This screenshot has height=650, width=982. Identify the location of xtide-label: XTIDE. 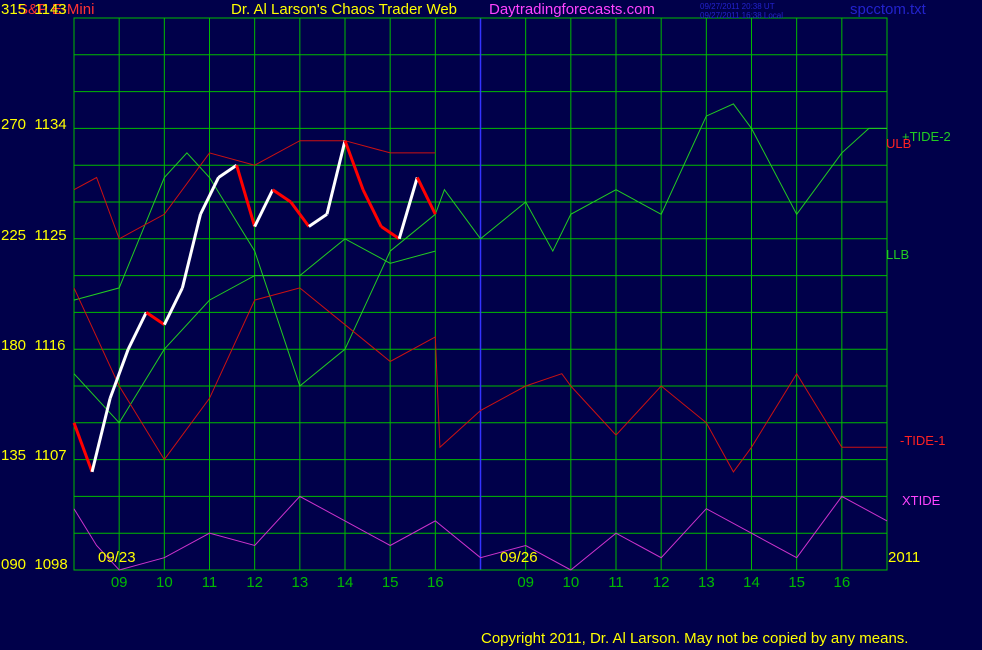
(921, 500).